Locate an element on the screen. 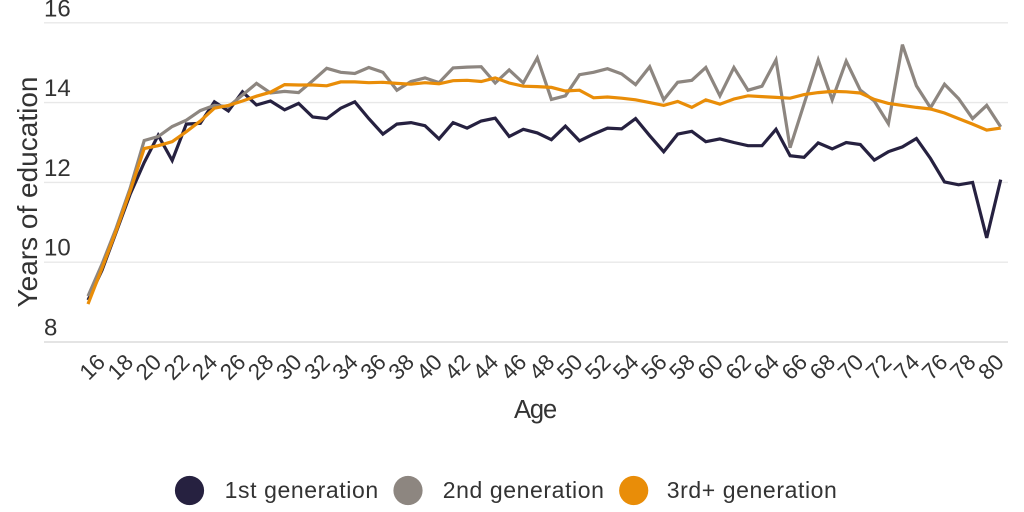  svg-text: 8 is located at coordinates (50, 328).